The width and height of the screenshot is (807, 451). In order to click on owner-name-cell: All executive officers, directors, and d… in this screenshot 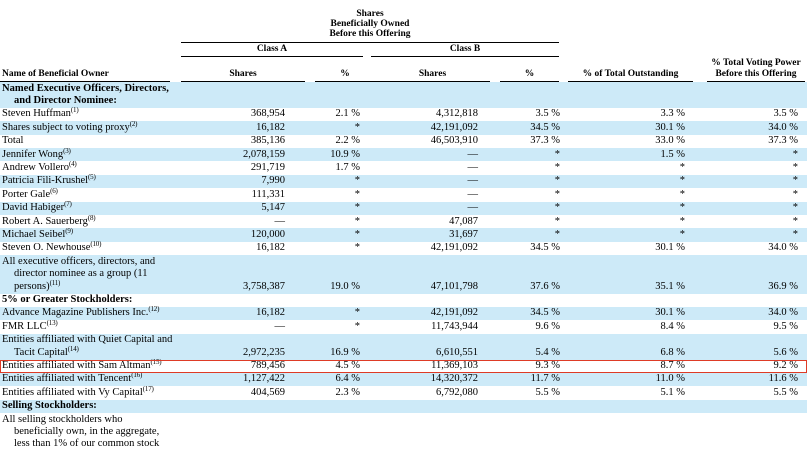, I will do `click(89, 274)`.